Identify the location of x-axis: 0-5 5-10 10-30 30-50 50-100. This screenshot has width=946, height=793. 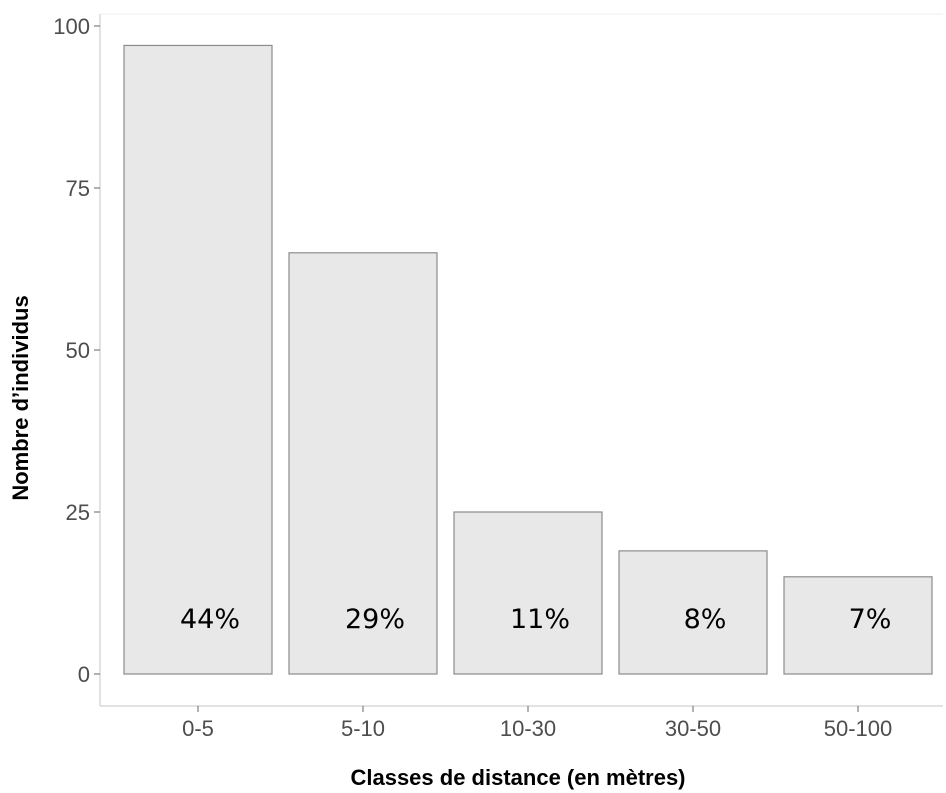
(537, 723).